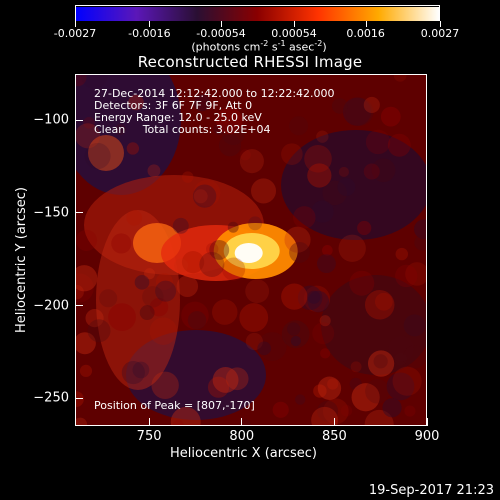 The image size is (500, 500). Describe the element at coordinates (365, 33) in the screenshot. I see `colorbar-tick-label: 0.0016` at that location.